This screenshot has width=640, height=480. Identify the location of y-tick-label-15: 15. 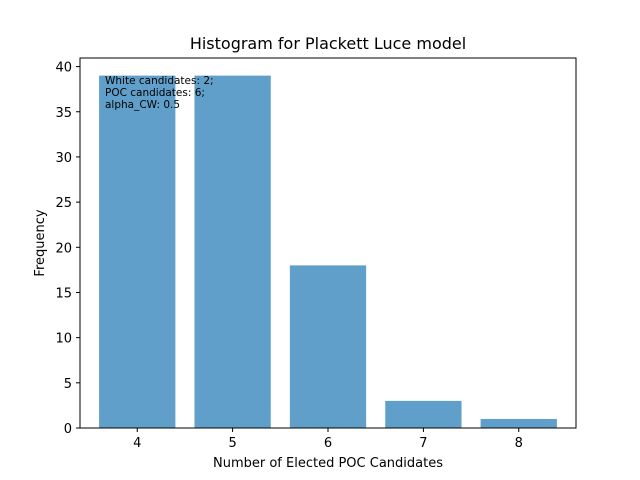
(63, 293).